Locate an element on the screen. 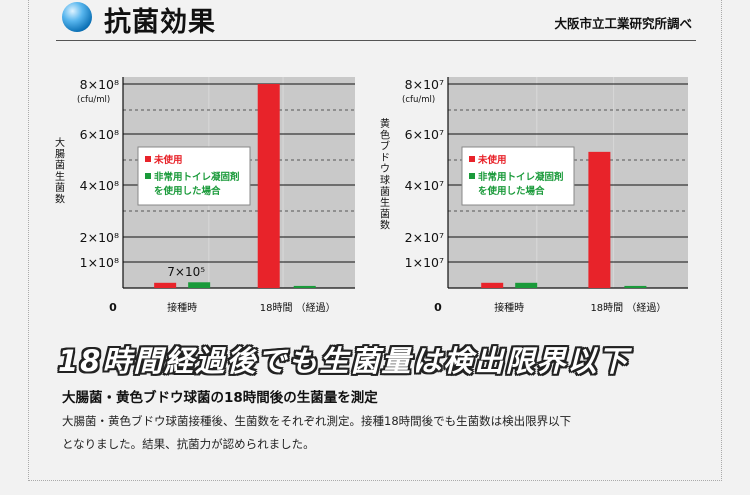 The width and height of the screenshot is (750, 495). y-axis-label-char: 球 is located at coordinates (385, 180).